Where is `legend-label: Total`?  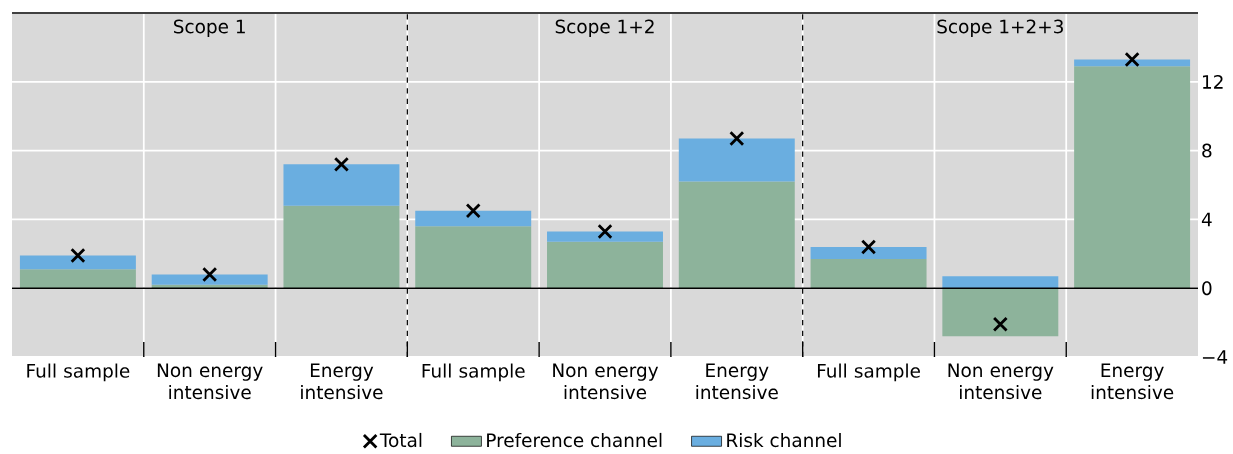 legend-label: Total is located at coordinates (400, 440).